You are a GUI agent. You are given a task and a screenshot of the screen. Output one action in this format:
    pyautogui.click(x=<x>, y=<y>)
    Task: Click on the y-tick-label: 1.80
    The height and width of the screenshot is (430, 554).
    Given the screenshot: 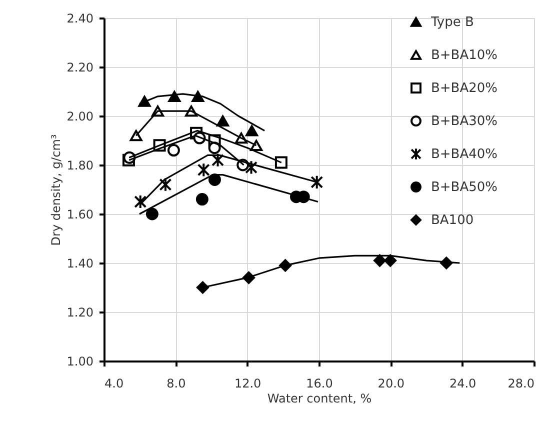 What is the action you would take?
    pyautogui.click(x=80, y=165)
    